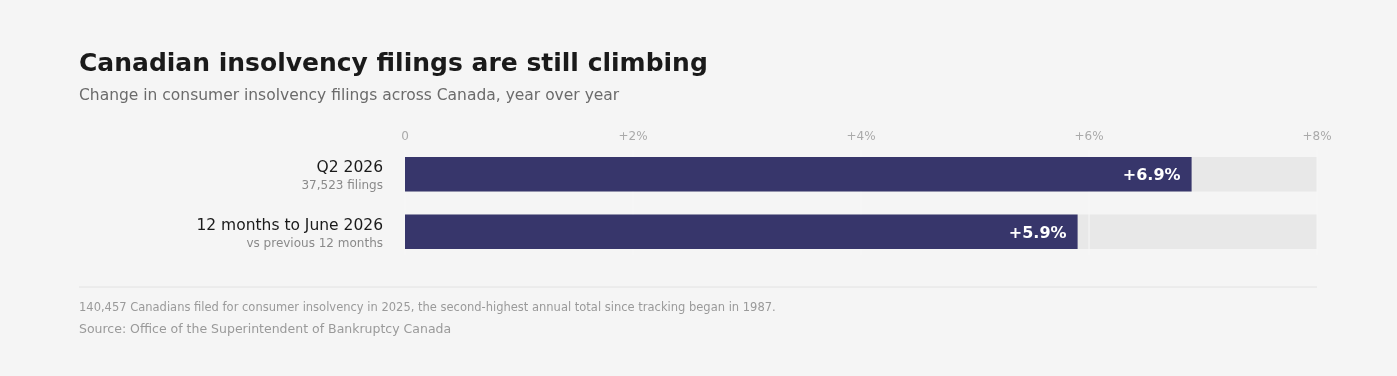  Describe the element at coordinates (633, 136) in the screenshot. I see `x-tick-label: +2%` at that location.